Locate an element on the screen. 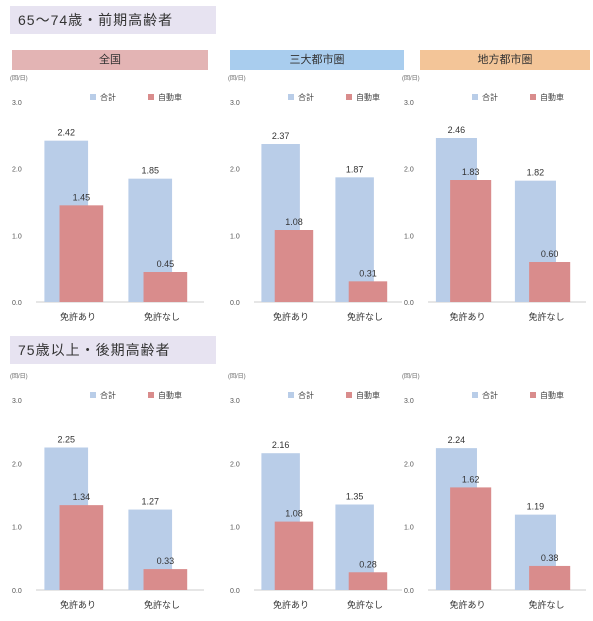 The height and width of the screenshot is (621, 593). panel-header-national: 全国 is located at coordinates (110, 60).